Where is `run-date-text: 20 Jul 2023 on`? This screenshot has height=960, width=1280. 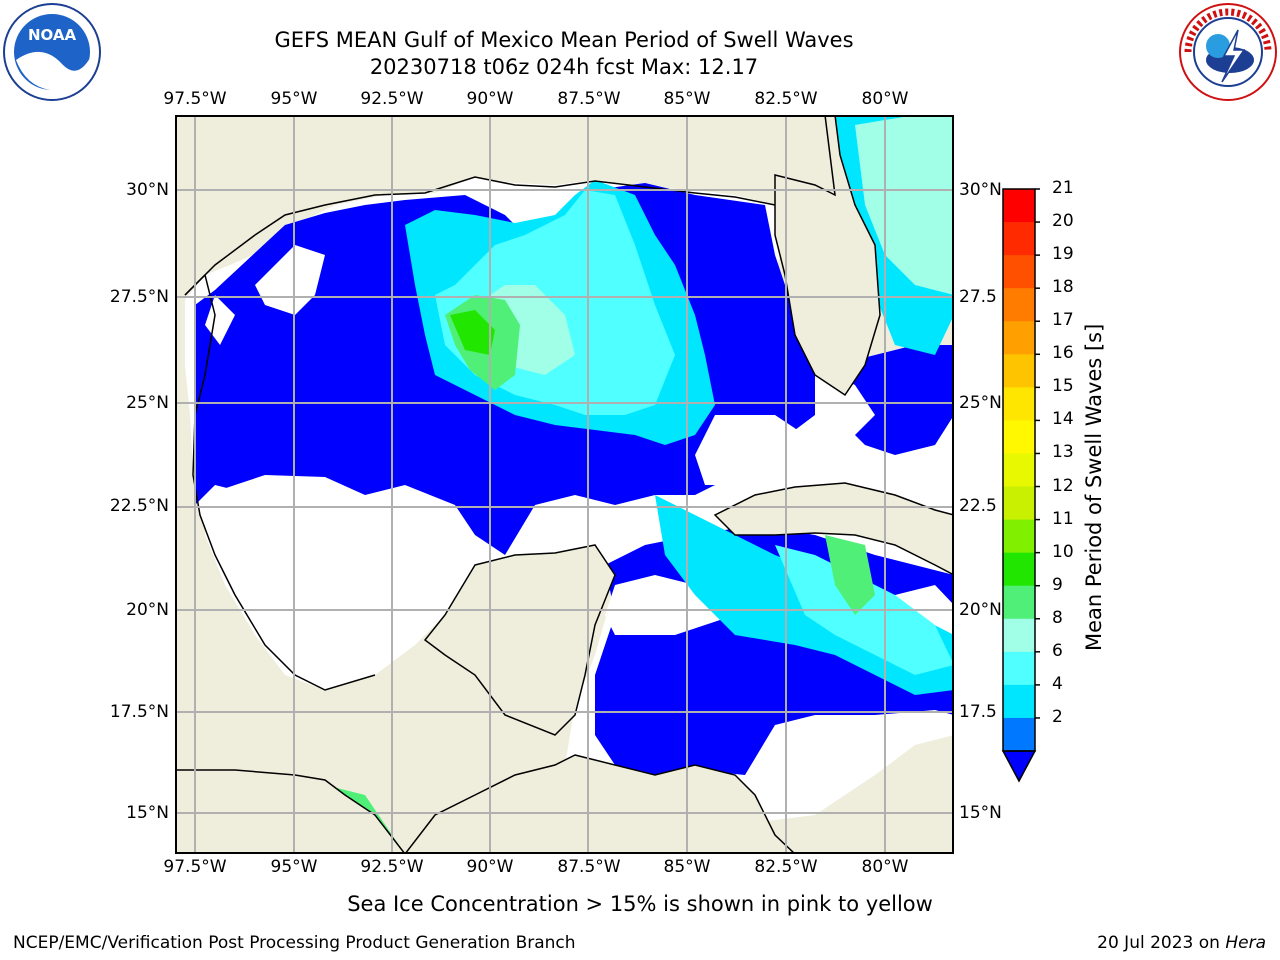 run-date-text: 20 Jul 2023 on is located at coordinates (1161, 943).